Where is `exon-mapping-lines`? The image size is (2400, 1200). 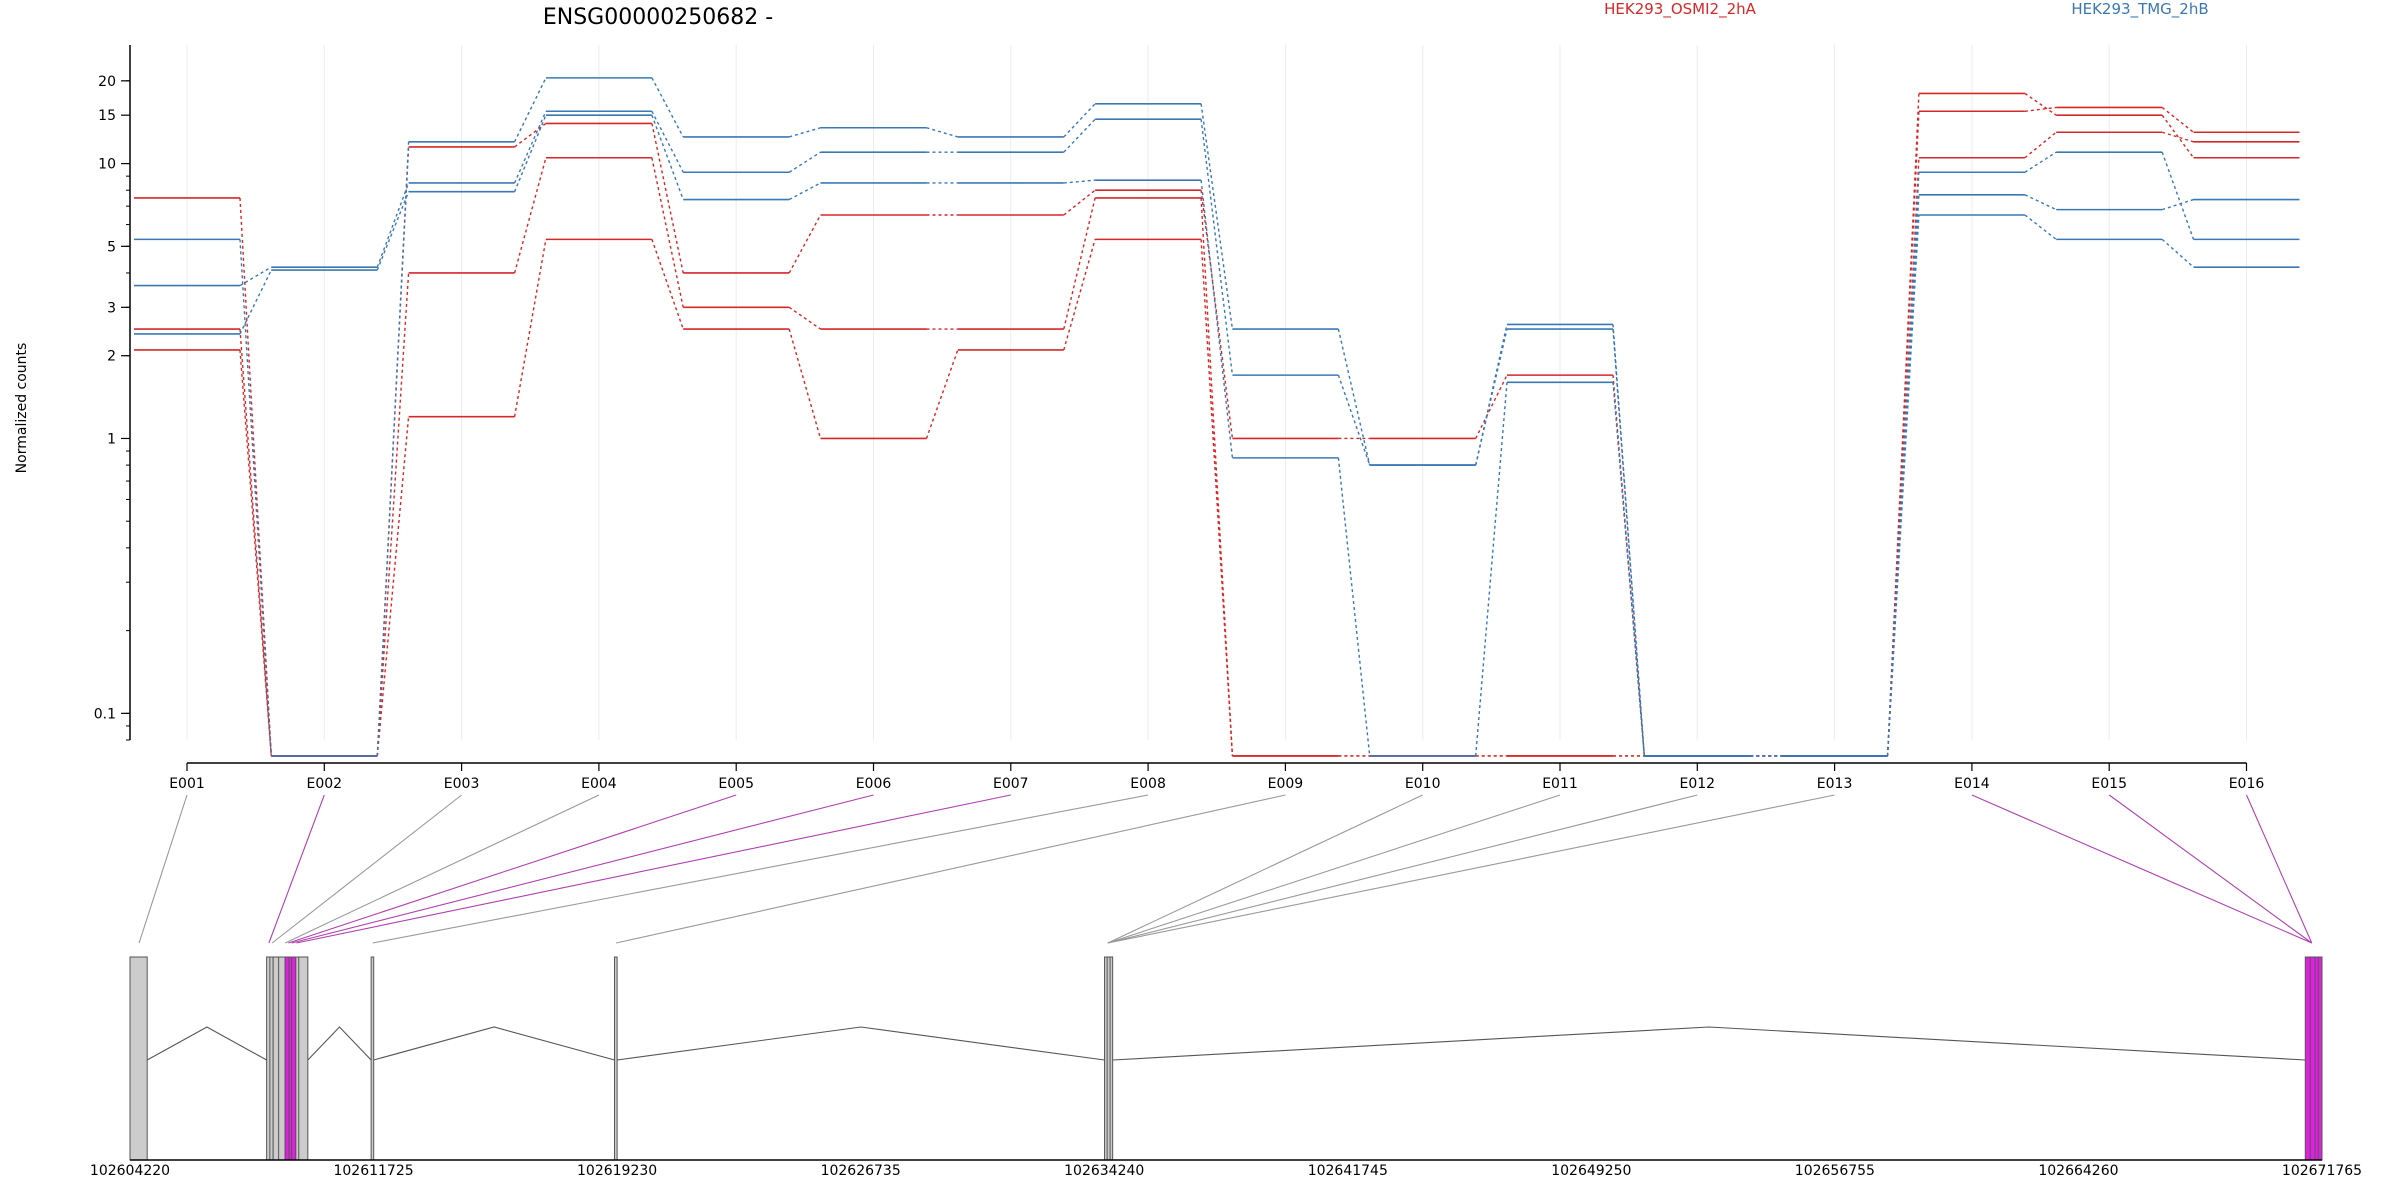
exon-mapping-lines is located at coordinates (1225, 869).